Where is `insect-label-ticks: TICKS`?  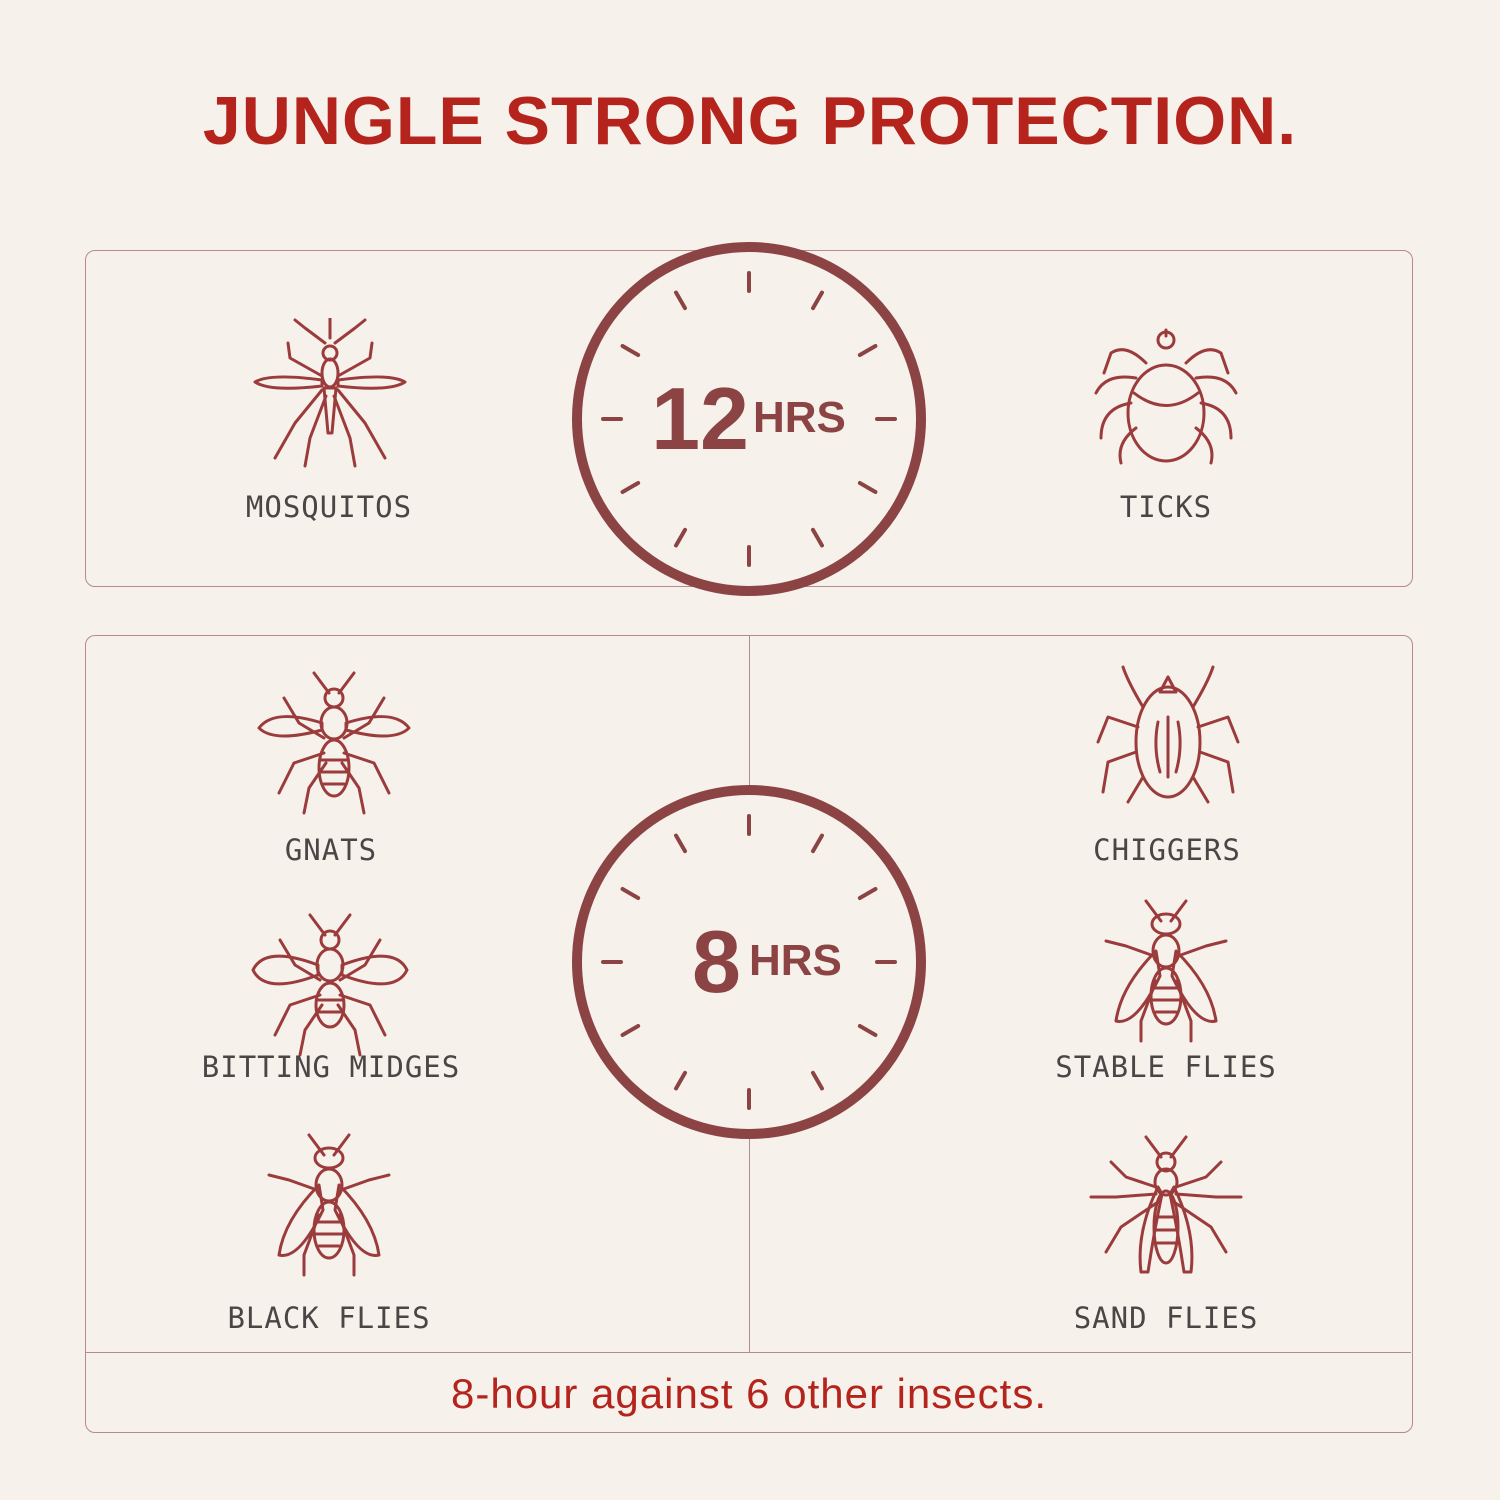
insect-label-ticks: TICKS is located at coordinates (1166, 507).